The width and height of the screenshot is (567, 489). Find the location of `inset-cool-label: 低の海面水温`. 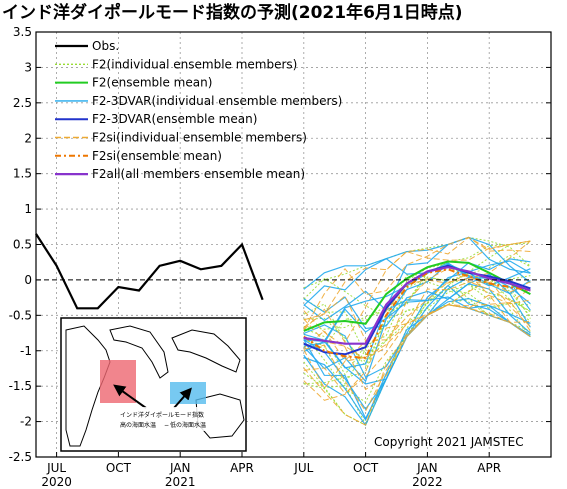

inset-cool-label: 低の海面水温 is located at coordinates (188, 425).